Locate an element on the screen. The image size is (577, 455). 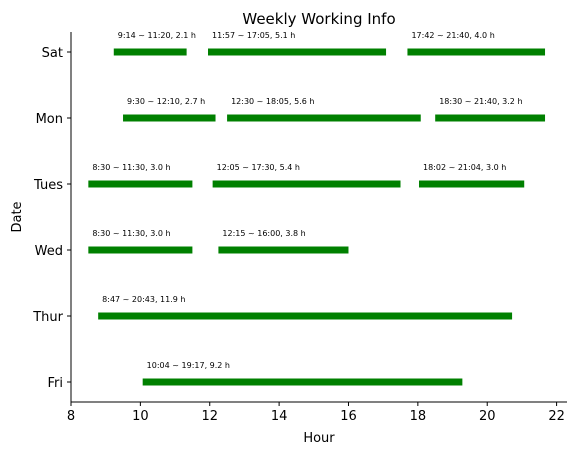
work-segment-label: 12:30 ~ 18:05, 5.6 h is located at coordinates (272, 101).